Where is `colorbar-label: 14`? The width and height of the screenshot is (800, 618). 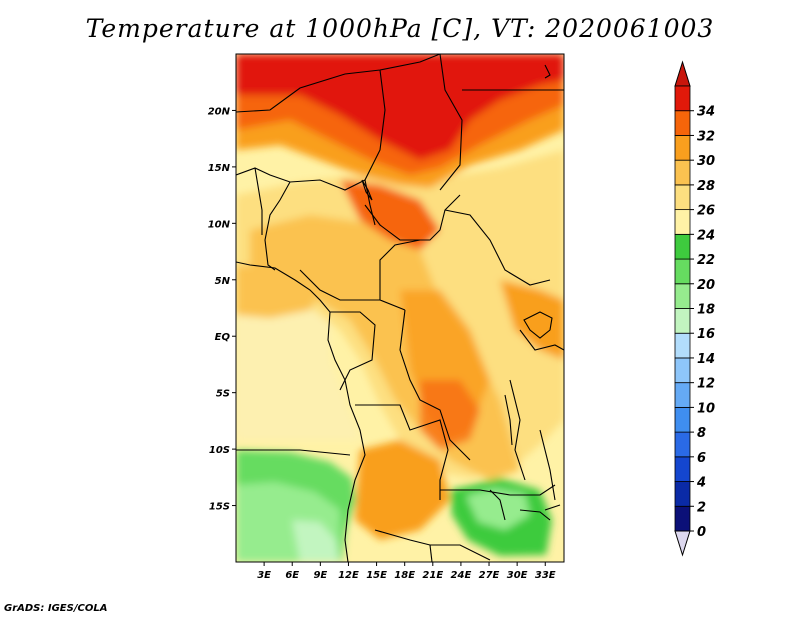
colorbar-label: 14 is located at coordinates (706, 359).